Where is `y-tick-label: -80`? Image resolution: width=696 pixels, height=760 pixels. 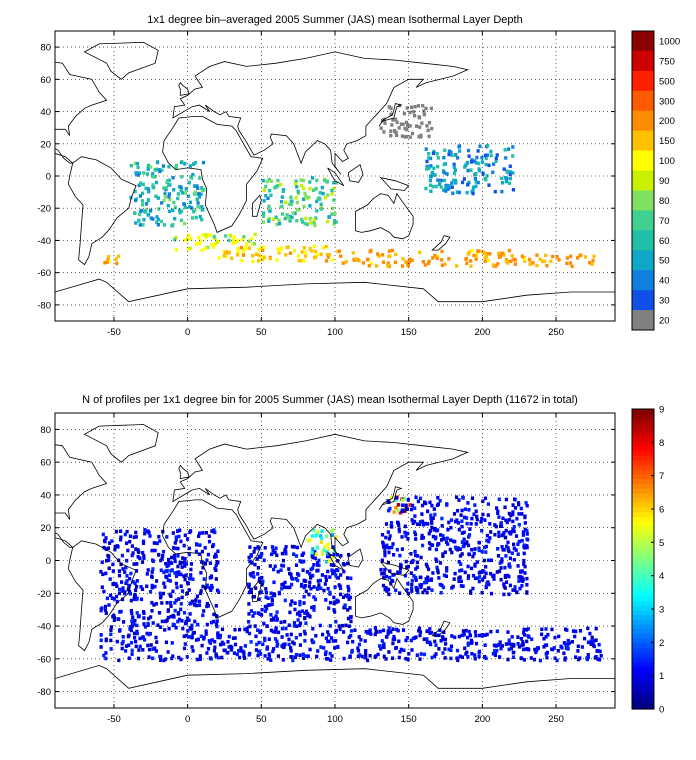 y-tick-label: -80 is located at coordinates (44, 692).